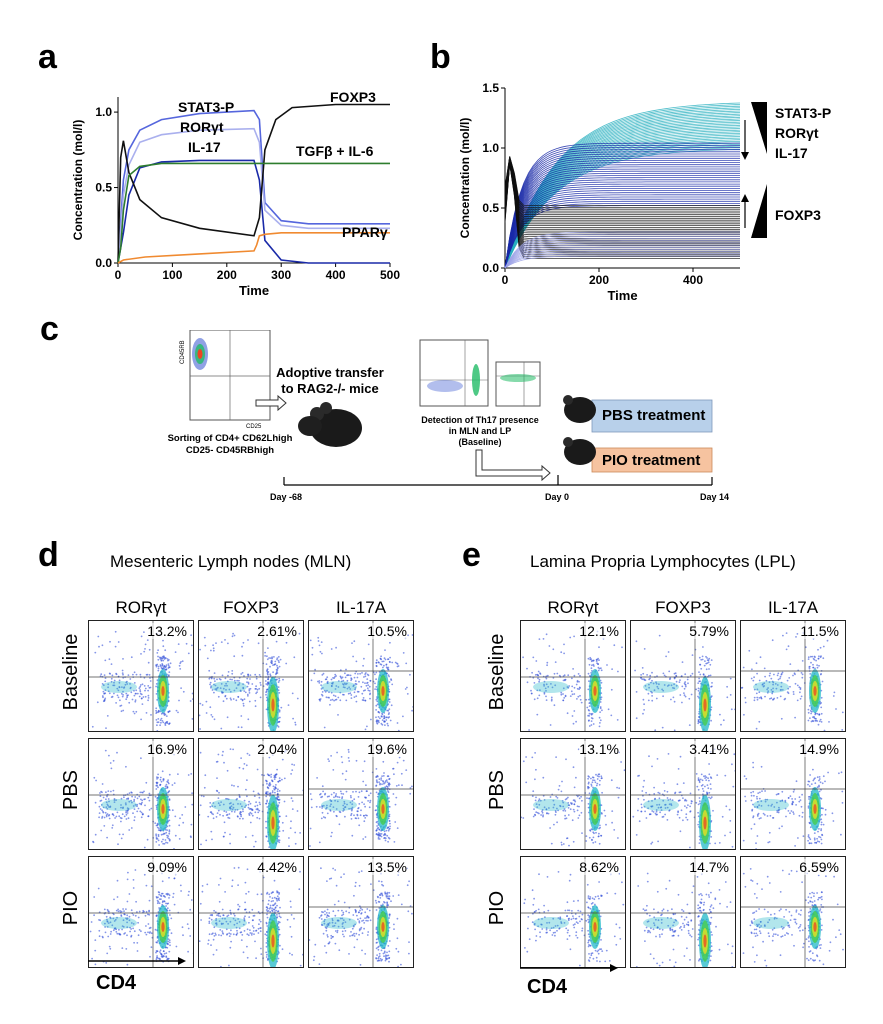 This screenshot has height=1024, width=883. Describe the element at coordinates (798, 215) in the screenshot. I see `annotation-label: FOXP3` at that location.